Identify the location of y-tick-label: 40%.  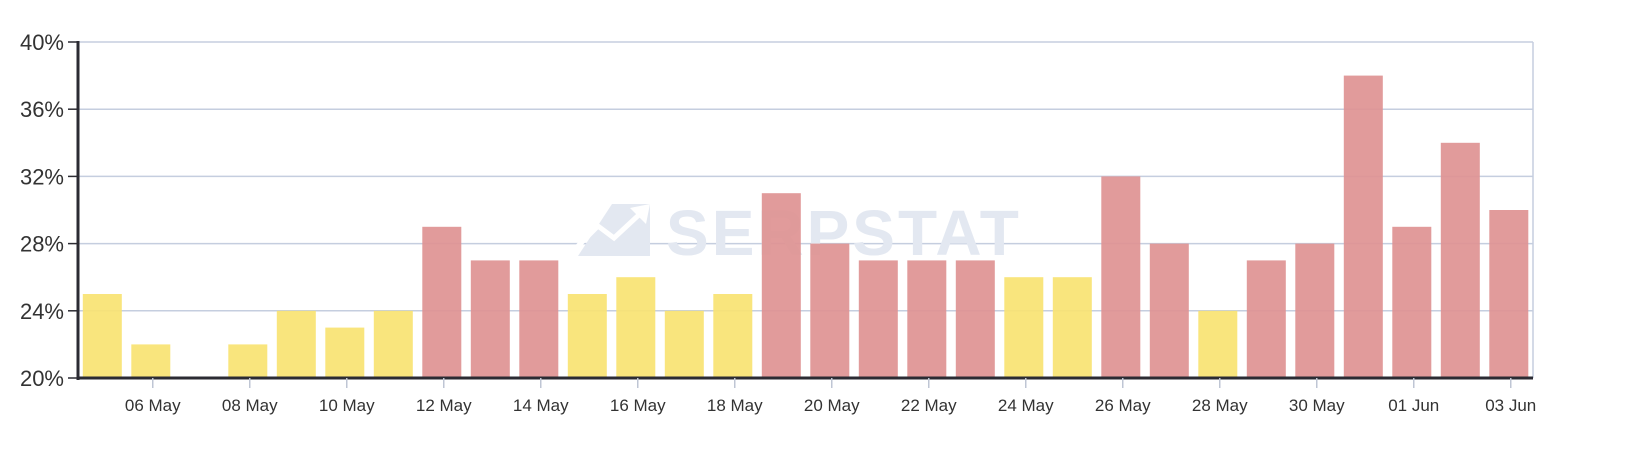
(42, 42).